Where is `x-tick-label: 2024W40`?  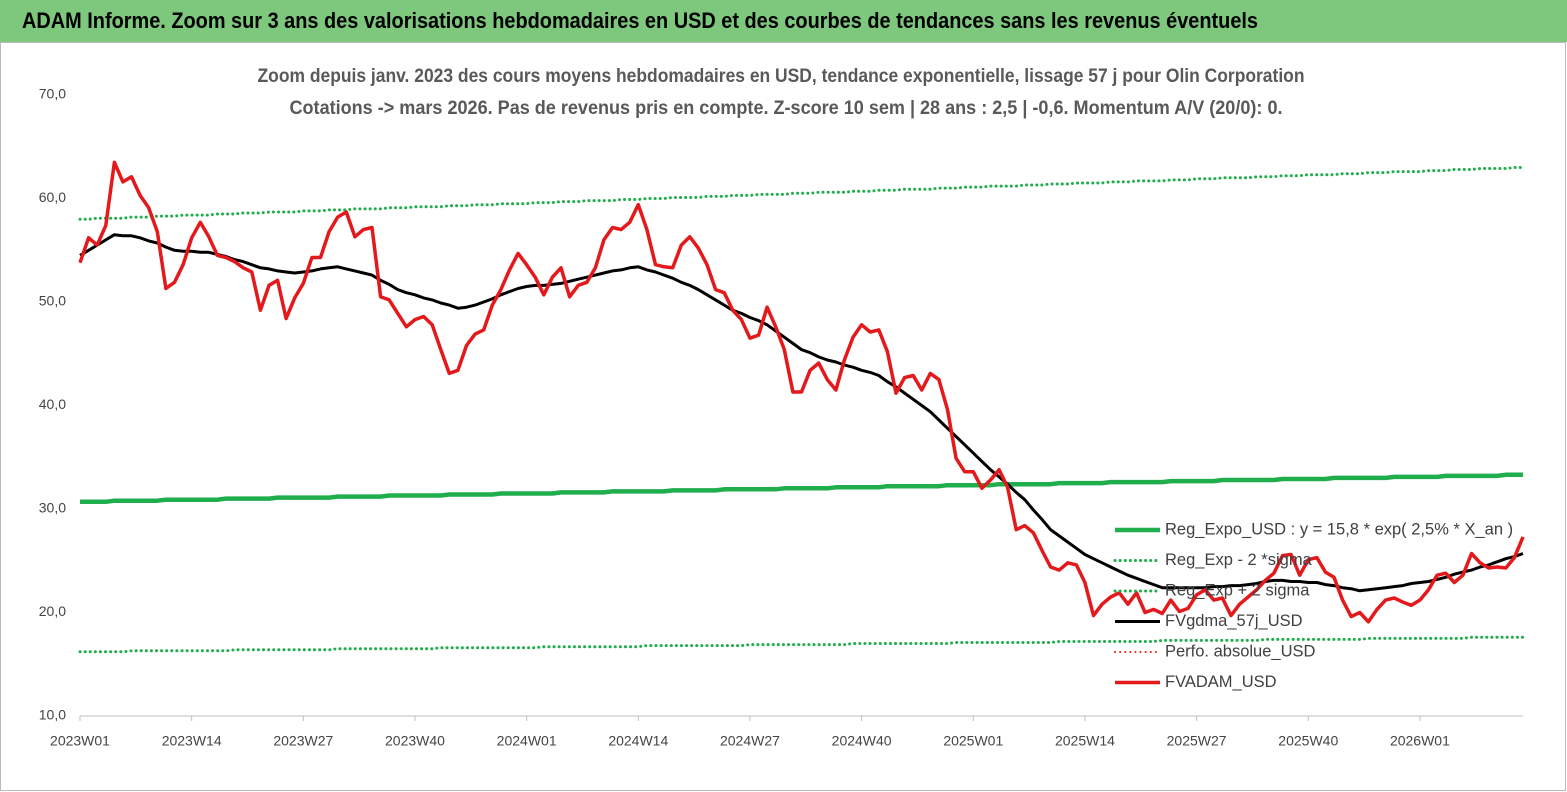
x-tick-label: 2024W40 is located at coordinates (862, 741).